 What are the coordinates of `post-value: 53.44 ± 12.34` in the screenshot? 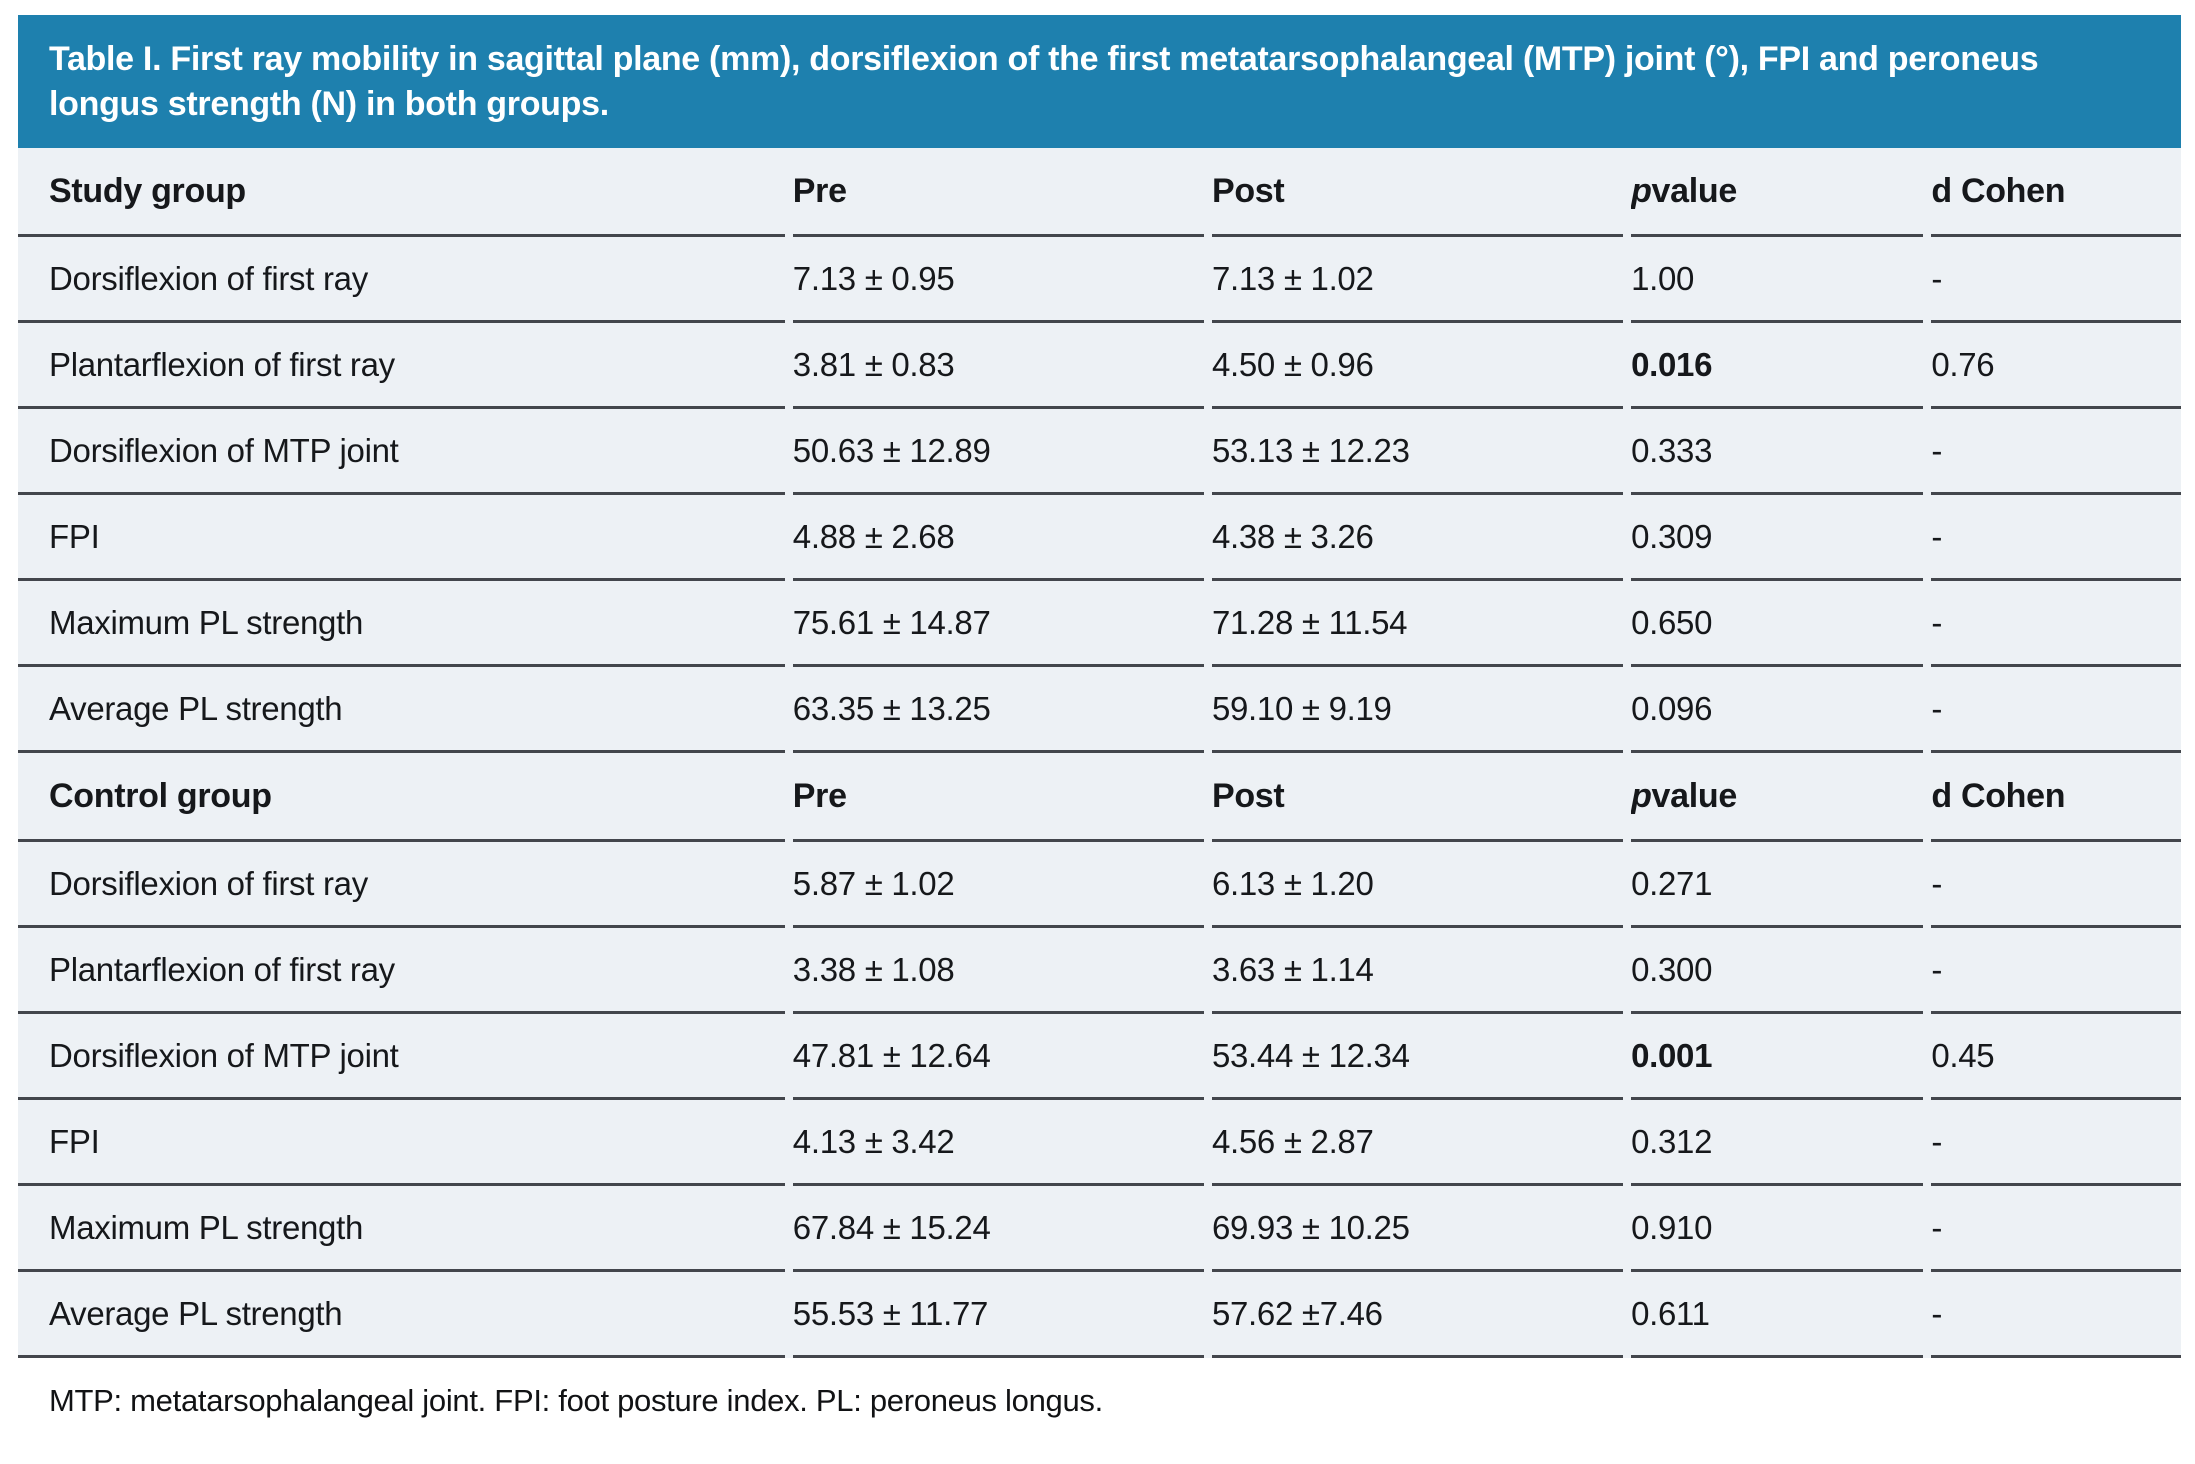 It's located at (1417, 1057).